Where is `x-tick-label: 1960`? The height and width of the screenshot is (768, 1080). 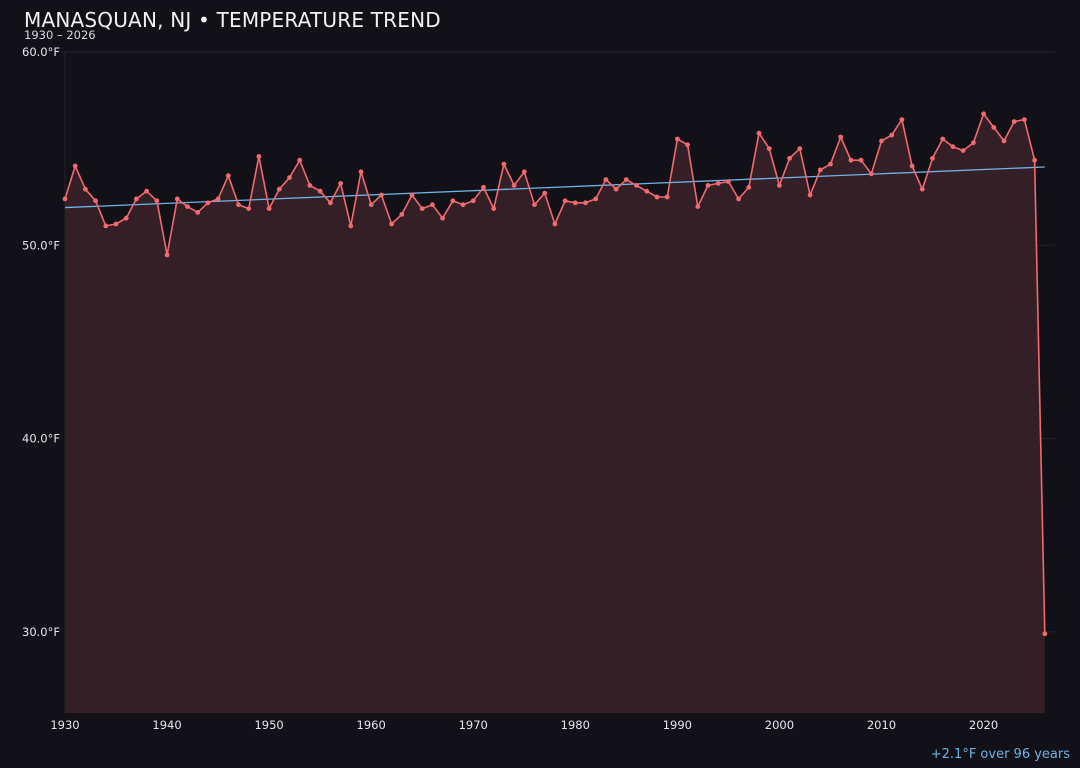
x-tick-label: 1960 is located at coordinates (371, 725).